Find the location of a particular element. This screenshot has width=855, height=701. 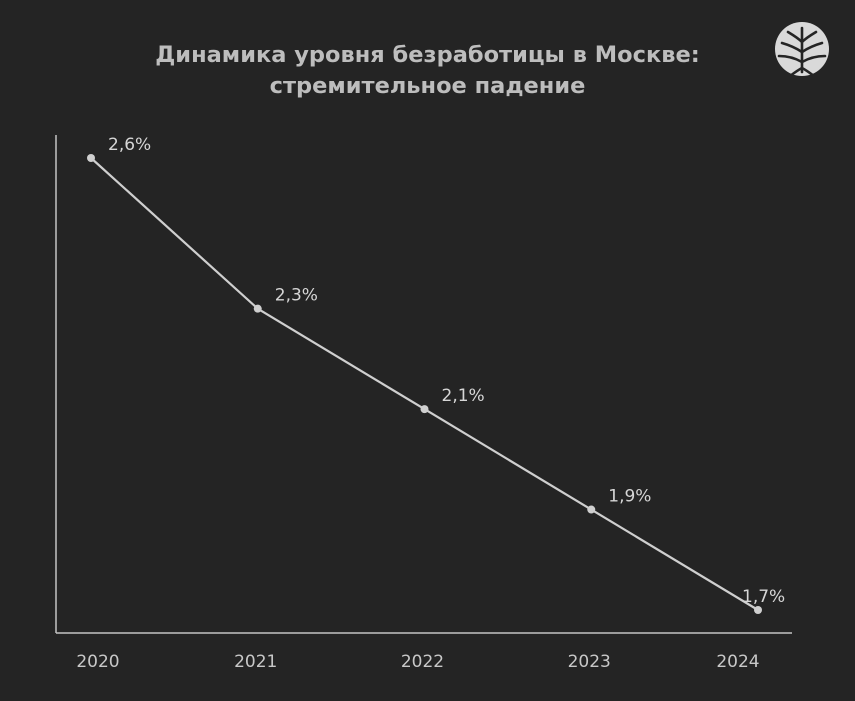

data-label-2022: 2,1% is located at coordinates (463, 396).